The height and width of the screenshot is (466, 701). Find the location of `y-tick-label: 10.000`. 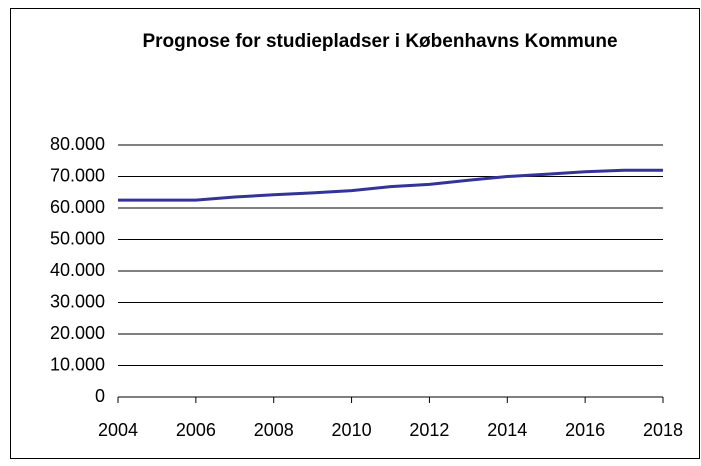

y-tick-label: 10.000 is located at coordinates (77, 364).